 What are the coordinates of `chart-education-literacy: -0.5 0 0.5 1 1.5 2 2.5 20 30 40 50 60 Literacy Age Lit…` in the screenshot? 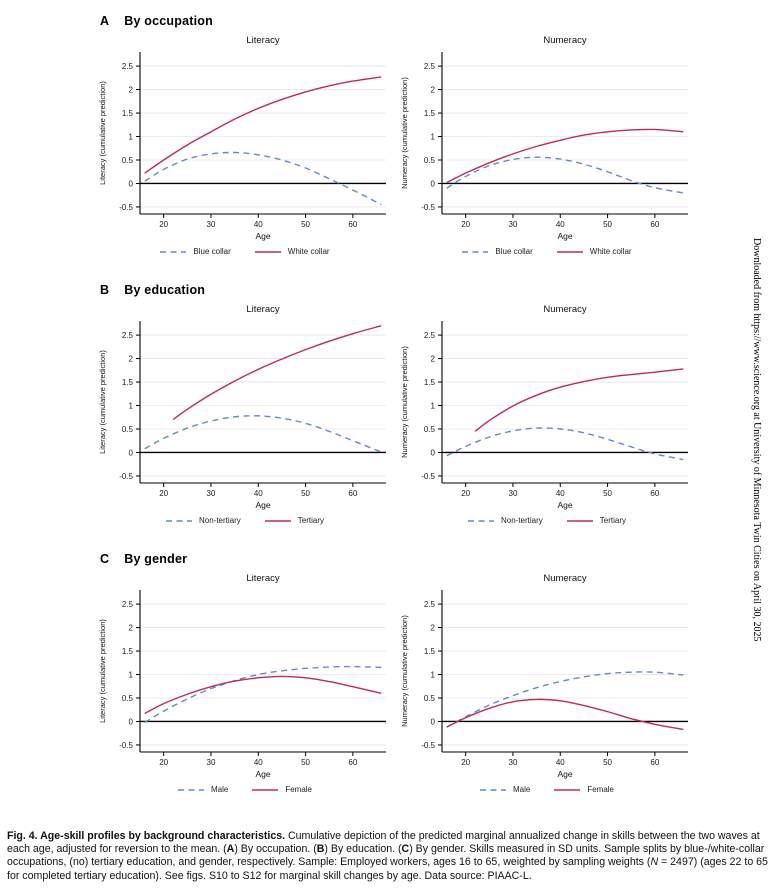 It's located at (245, 414).